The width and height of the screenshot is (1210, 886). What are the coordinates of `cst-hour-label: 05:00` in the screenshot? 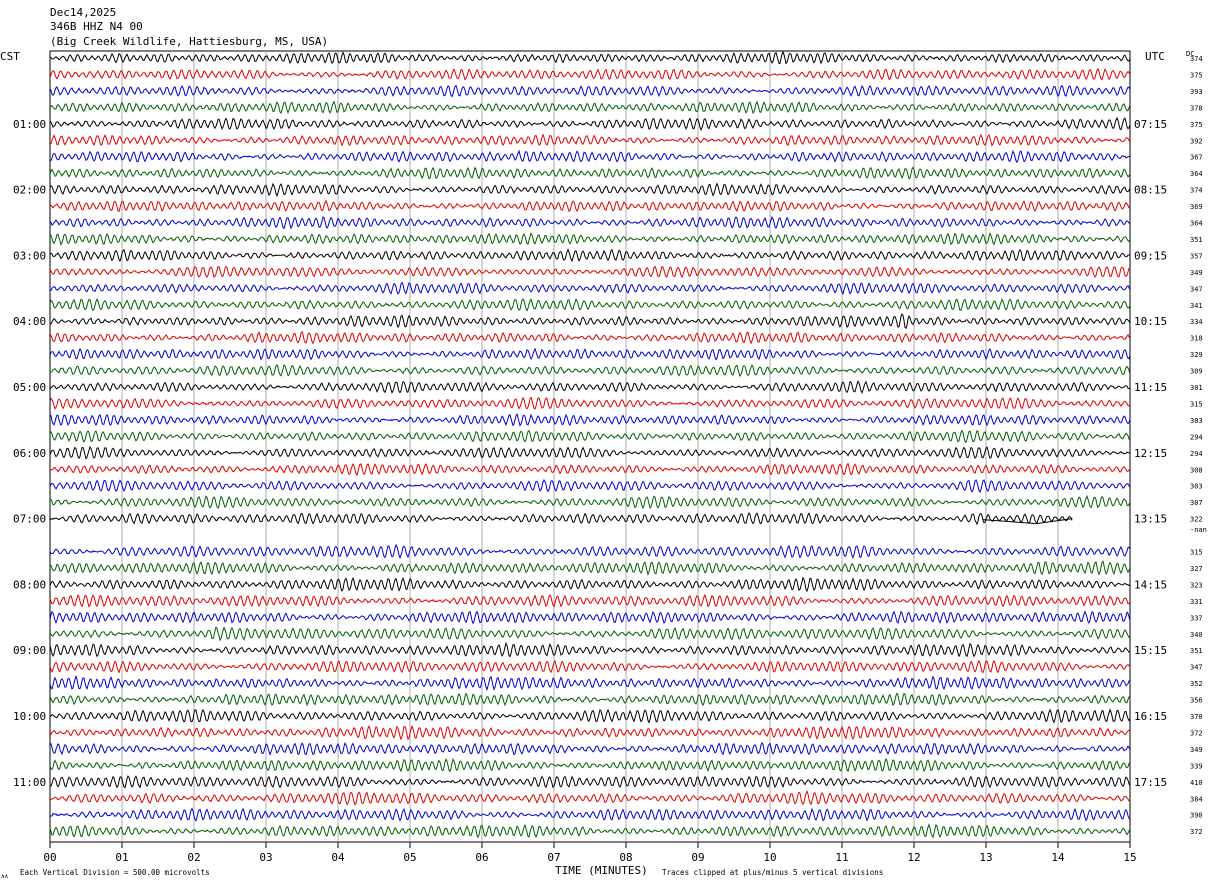 It's located at (29, 387).